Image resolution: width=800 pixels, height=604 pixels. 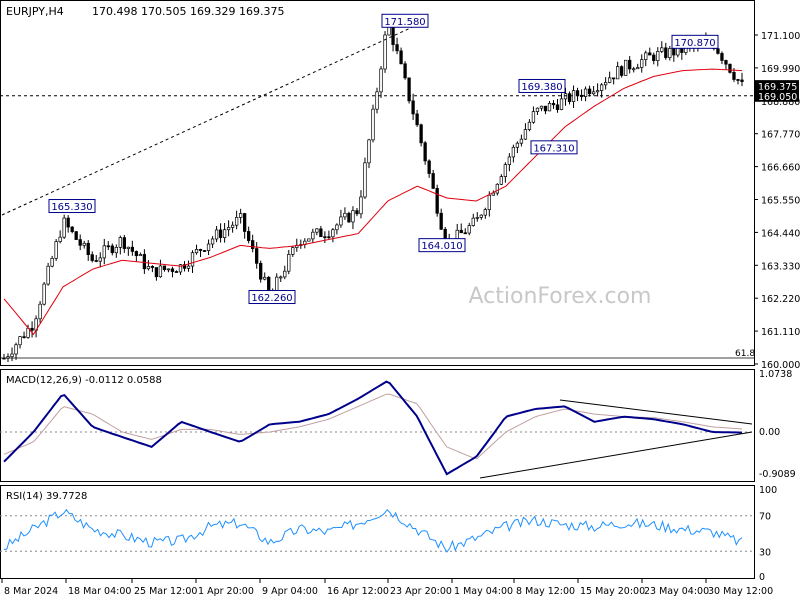 I want to click on ohlc-readout: 170.498 170.505 169.329 169.375, so click(x=188, y=11).